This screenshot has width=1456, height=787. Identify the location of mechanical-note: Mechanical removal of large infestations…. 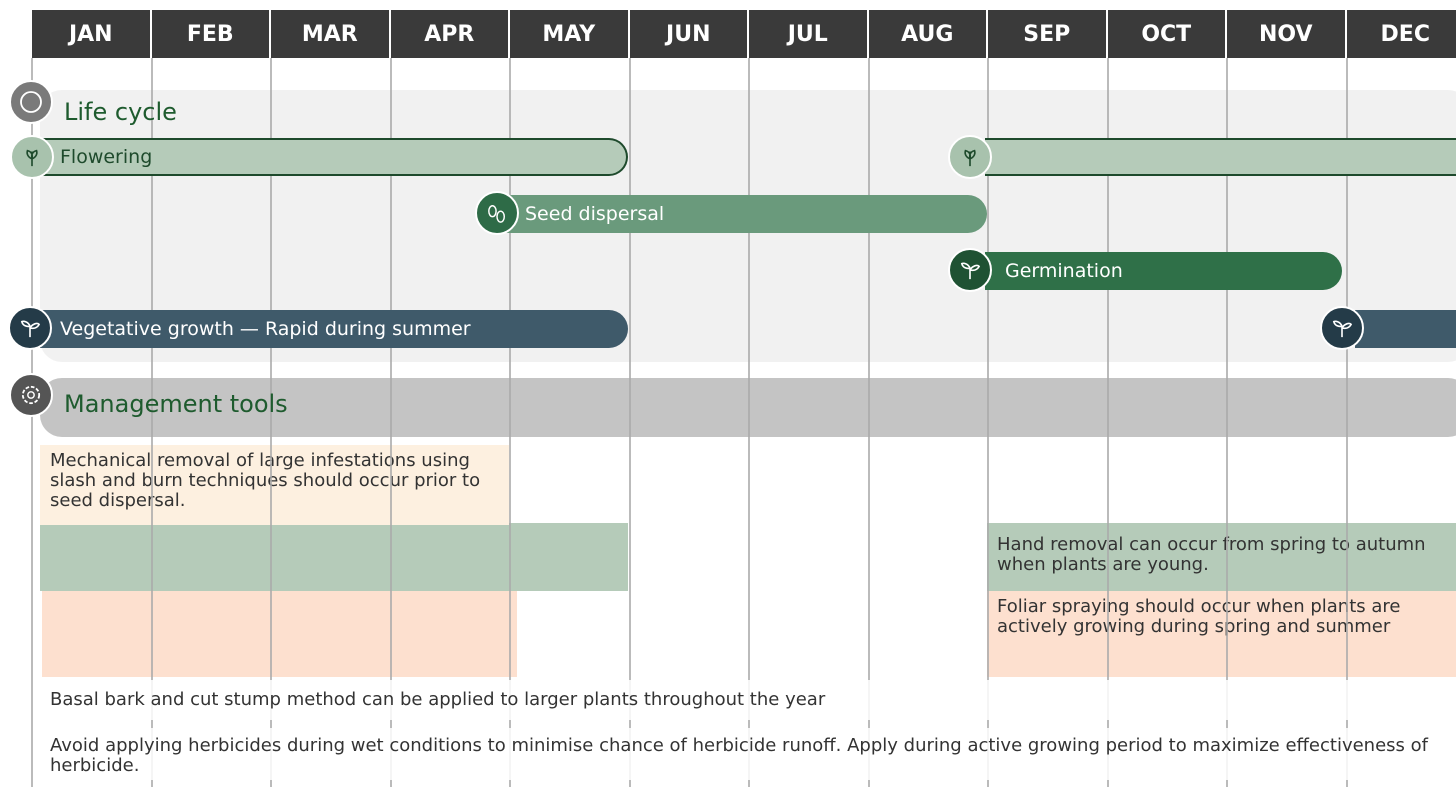
(274, 485).